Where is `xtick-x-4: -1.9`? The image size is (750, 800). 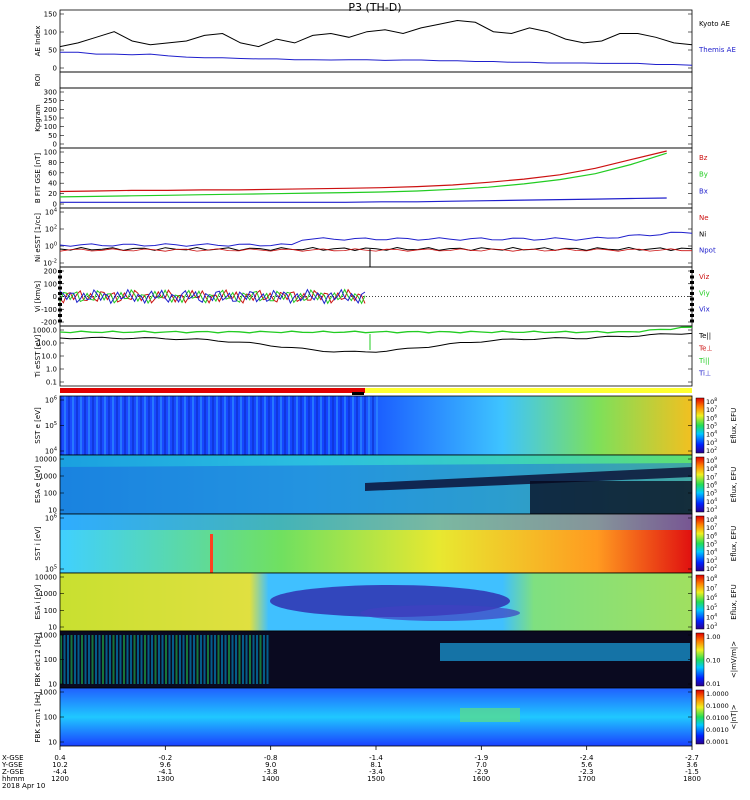
xtick-x-4: -1.9 is located at coordinates (481, 758).